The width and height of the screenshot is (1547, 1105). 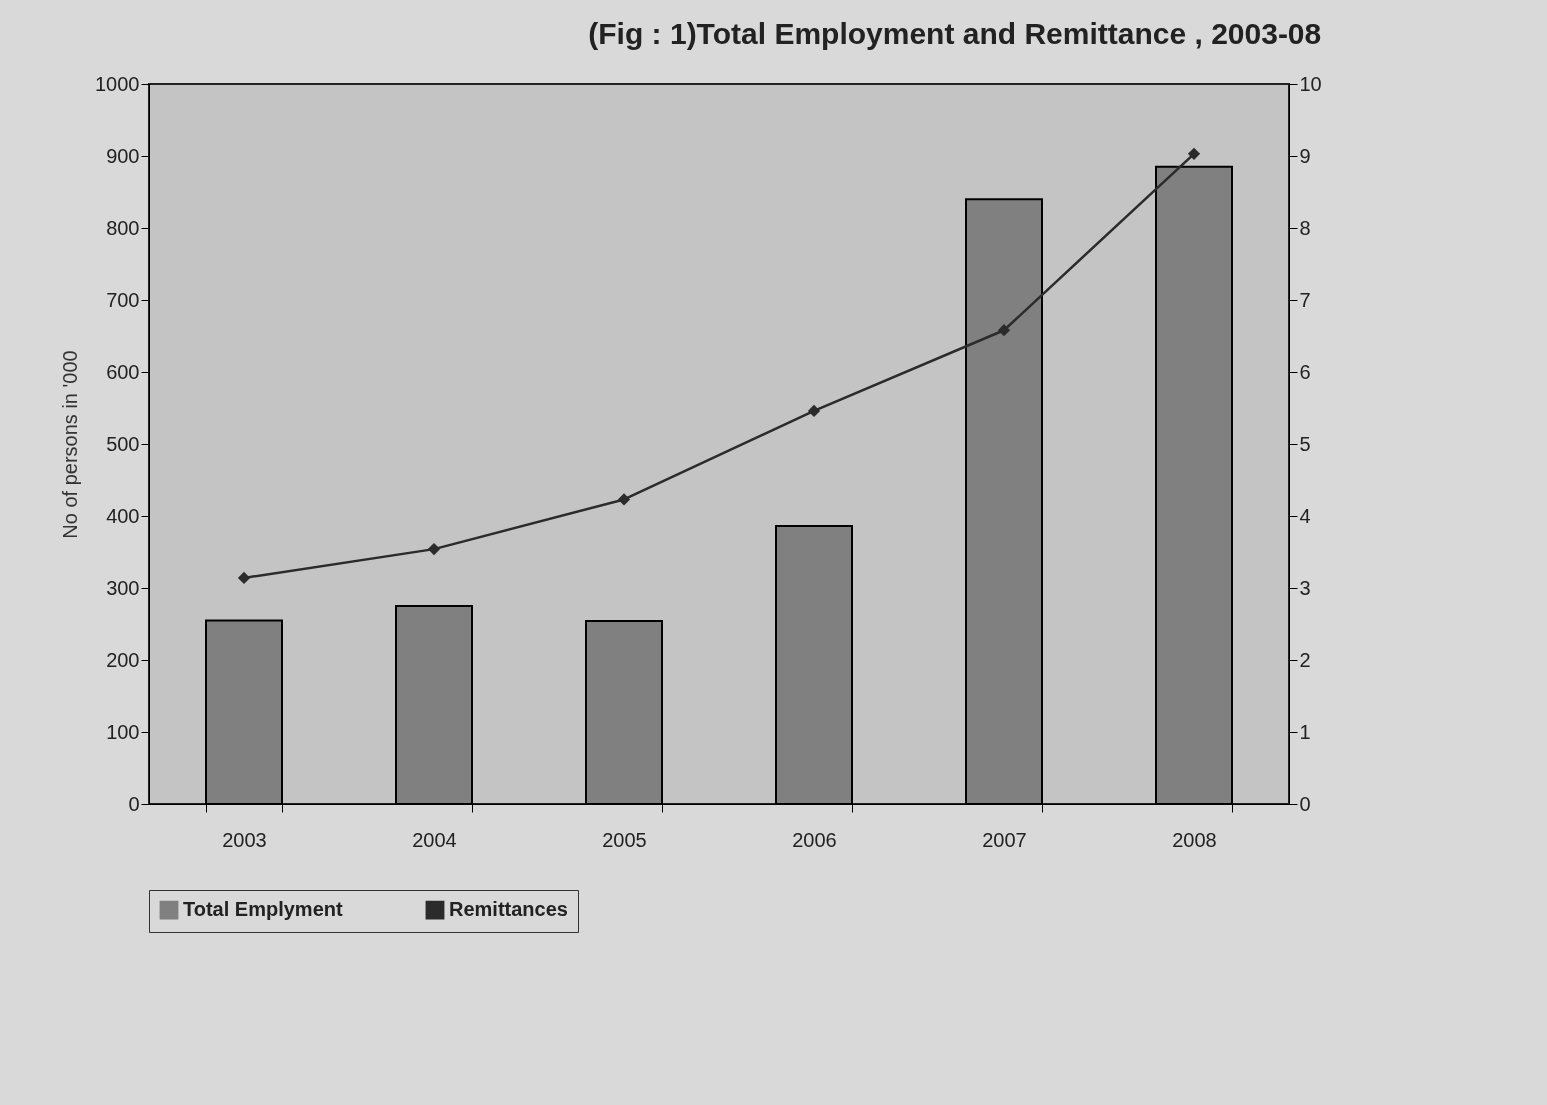 I want to click on x-tick-label: 2004, so click(x=434, y=839).